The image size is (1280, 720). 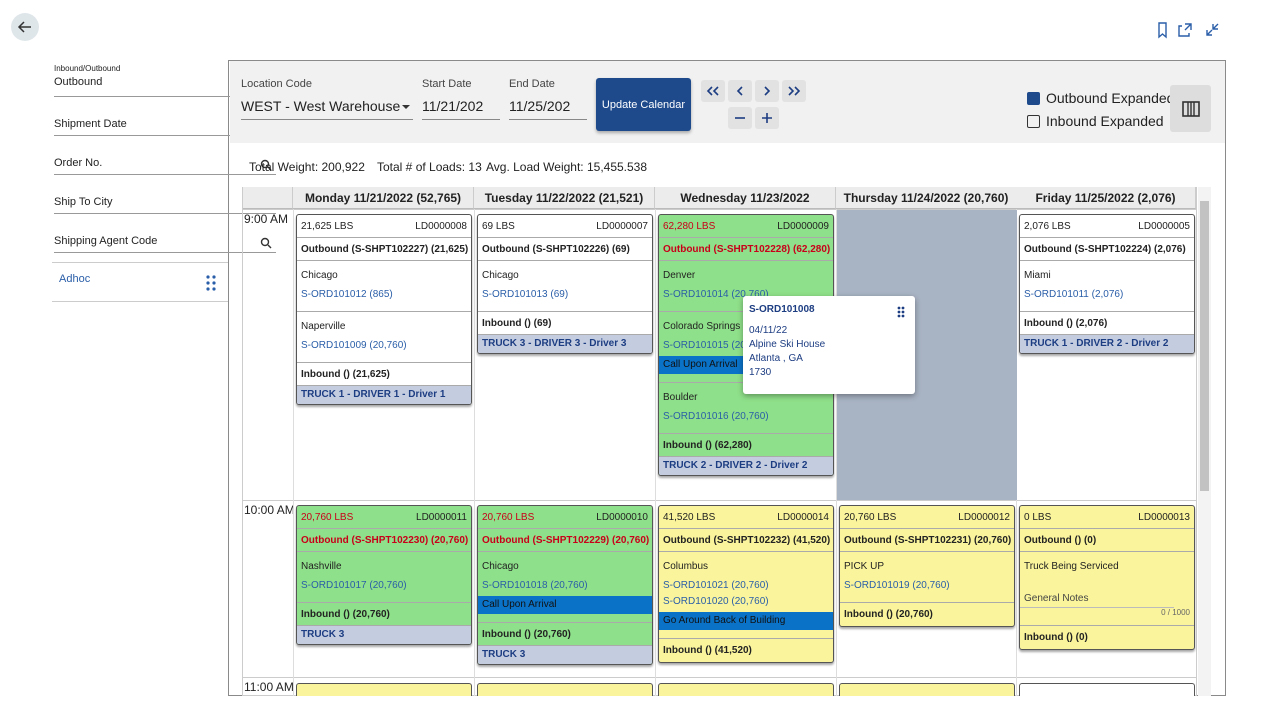 I want to click on popup-date: 04/11/22, so click(x=768, y=330).